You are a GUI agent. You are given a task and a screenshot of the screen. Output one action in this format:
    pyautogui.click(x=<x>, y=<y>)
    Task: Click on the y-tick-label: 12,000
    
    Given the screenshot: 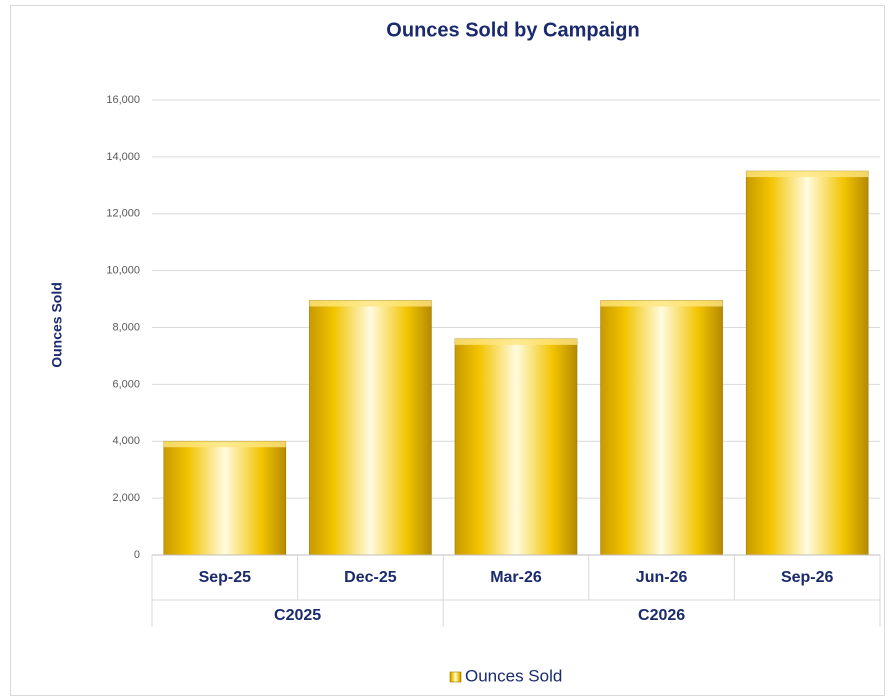 What is the action you would take?
    pyautogui.click(x=123, y=214)
    